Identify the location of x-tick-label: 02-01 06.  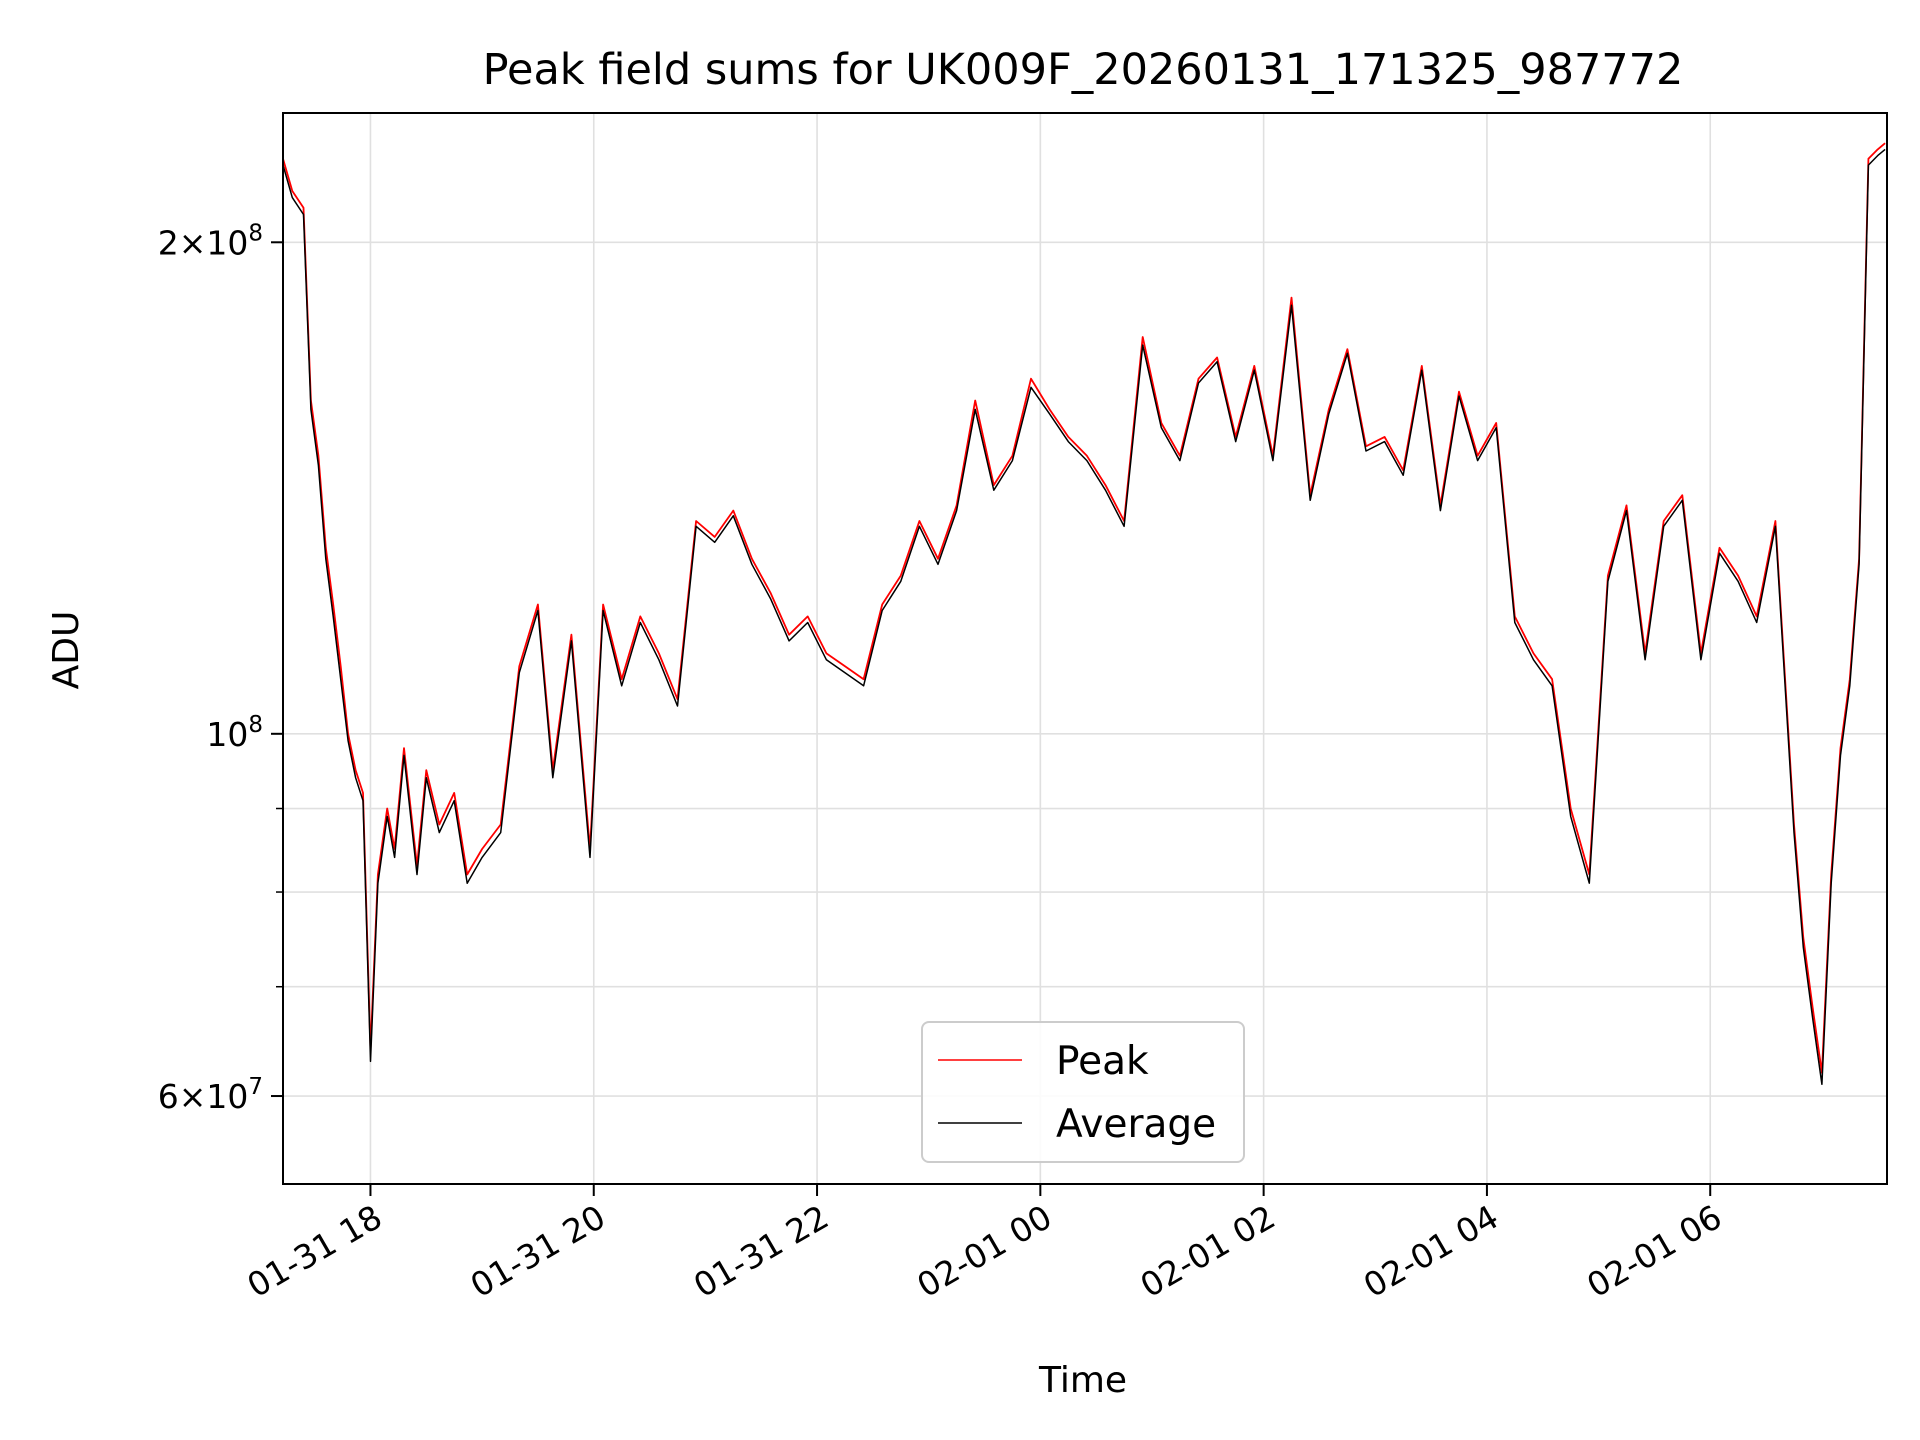
(1654, 1251).